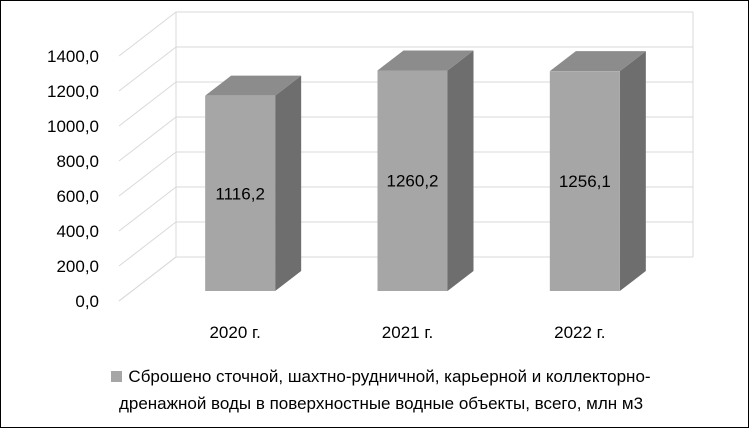 This screenshot has height=429, width=749. I want to click on y-tick-label-4: 800,0, so click(77, 161).